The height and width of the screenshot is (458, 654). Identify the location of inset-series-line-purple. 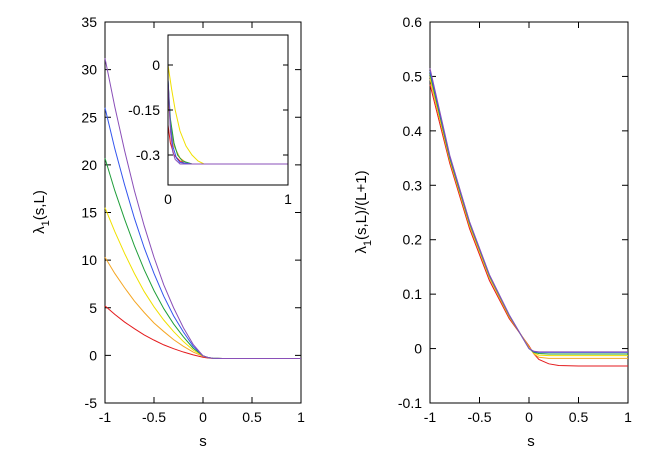
(227, 122).